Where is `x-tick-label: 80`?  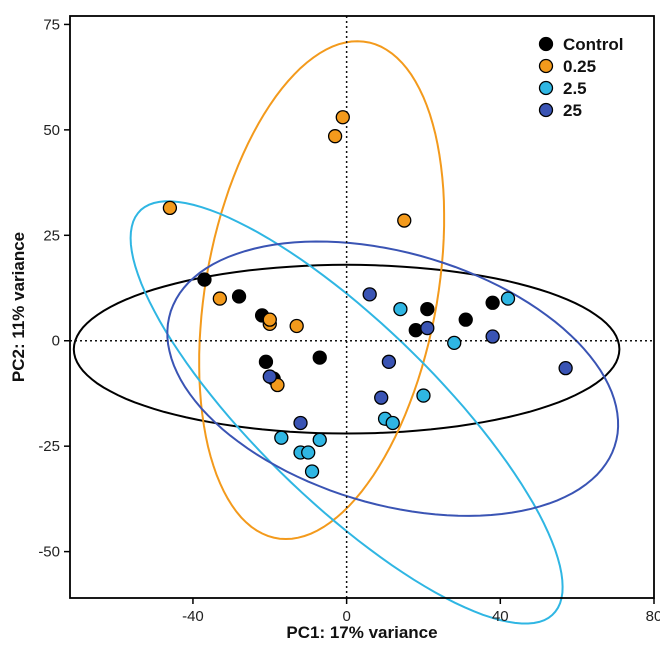 x-tick-label: 80 is located at coordinates (653, 616).